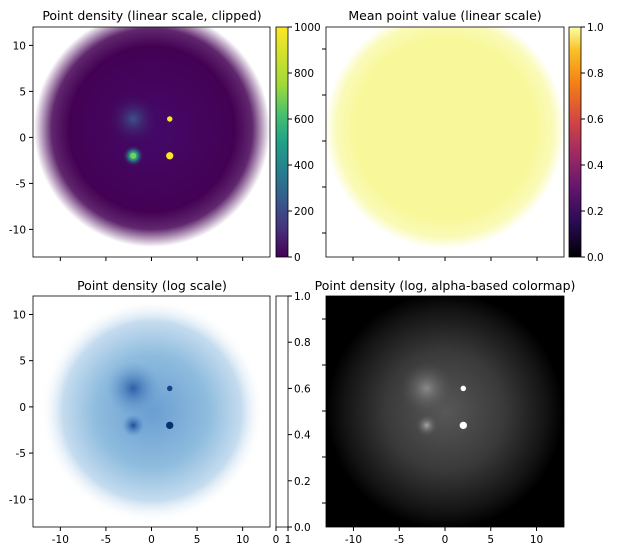 This screenshot has width=621, height=560. What do you see at coordinates (152, 285) in the screenshot?
I see `panel-3-title: Point density (log scale)` at bounding box center [152, 285].